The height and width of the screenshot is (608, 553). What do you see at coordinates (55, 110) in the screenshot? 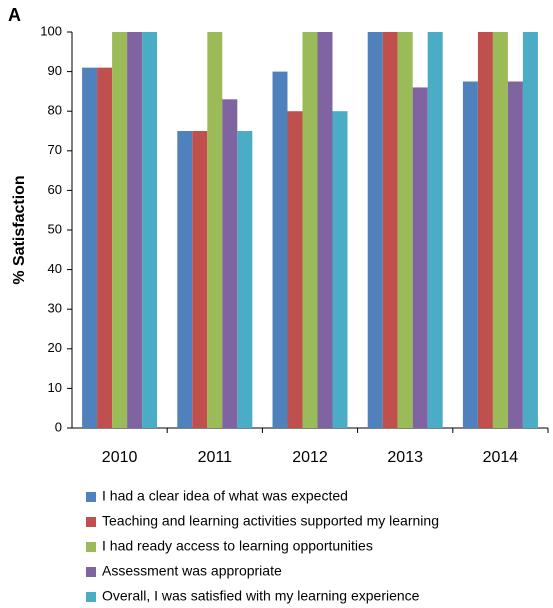
I see `y-tick-label: 80` at bounding box center [55, 110].